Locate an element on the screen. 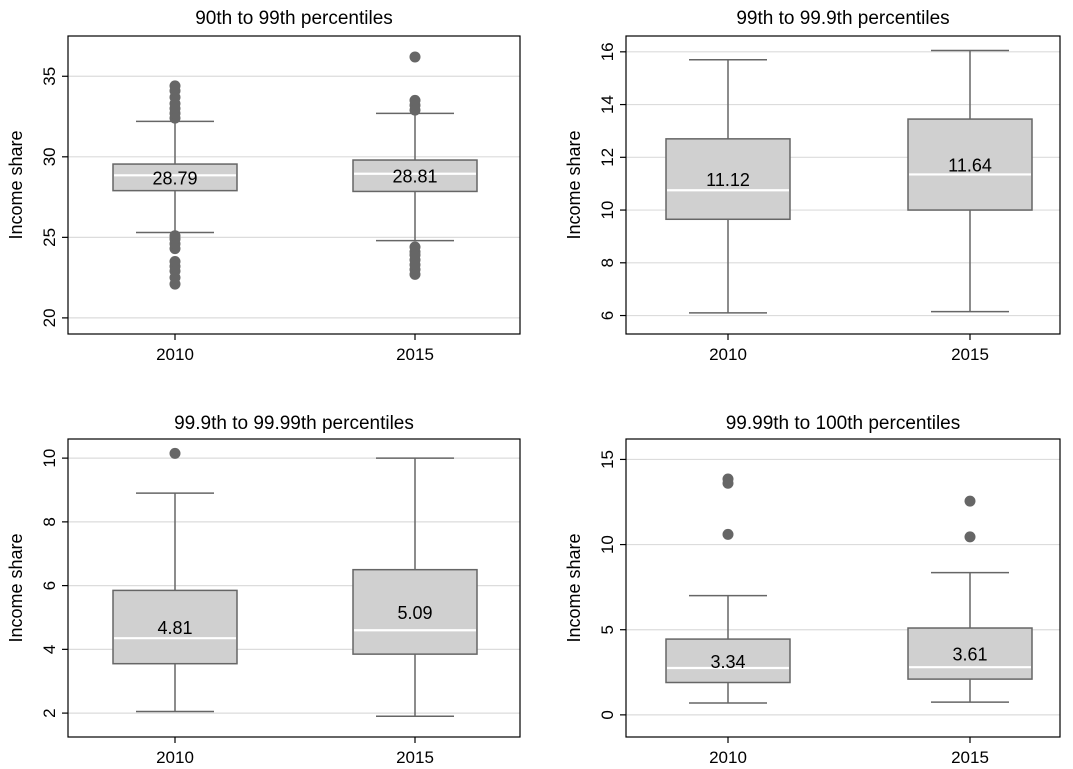  y-tick-label: 30 is located at coordinates (49, 156).